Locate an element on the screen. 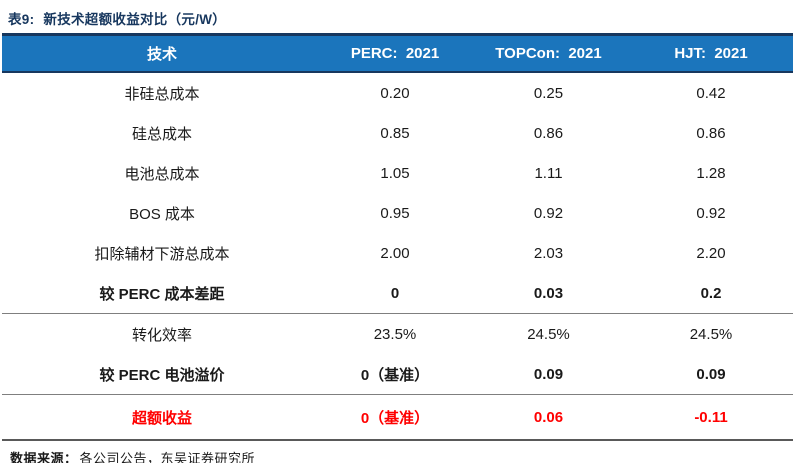  row-label: 较 PERC 成本差距 is located at coordinates (162, 294).